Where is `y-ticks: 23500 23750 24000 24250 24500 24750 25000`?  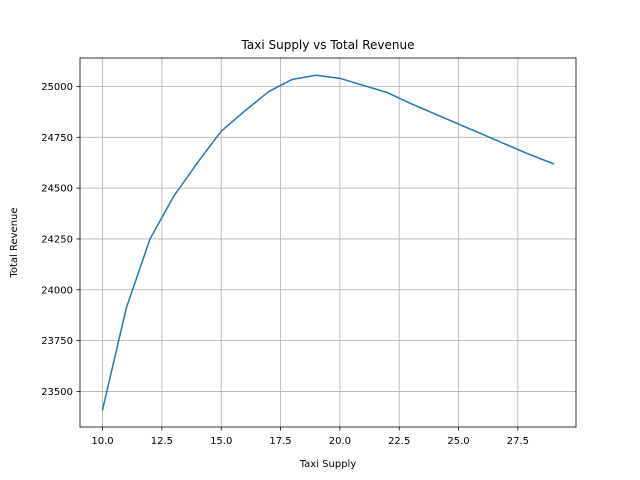 y-ticks: 23500 23750 24000 24250 24500 24750 25000 is located at coordinates (60, 240).